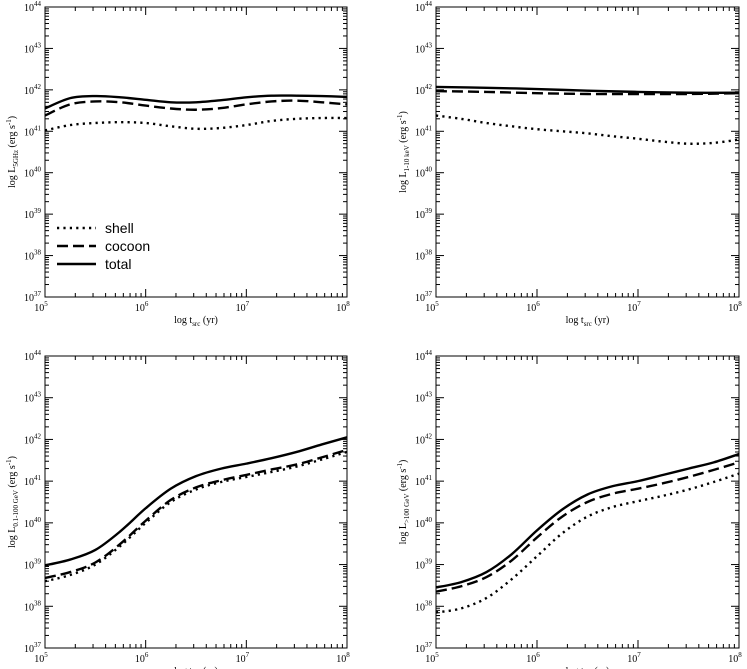  What do you see at coordinates (12, 502) in the screenshot?
I see `y-axis-label: log L0.1-100 GeV (erg s-1)` at bounding box center [12, 502].